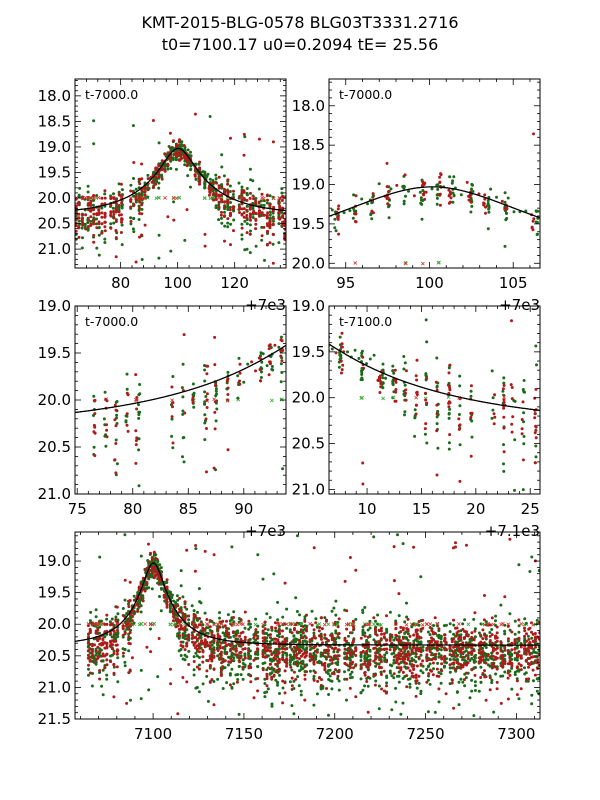  I want to click on data-points, so click(435, 200).